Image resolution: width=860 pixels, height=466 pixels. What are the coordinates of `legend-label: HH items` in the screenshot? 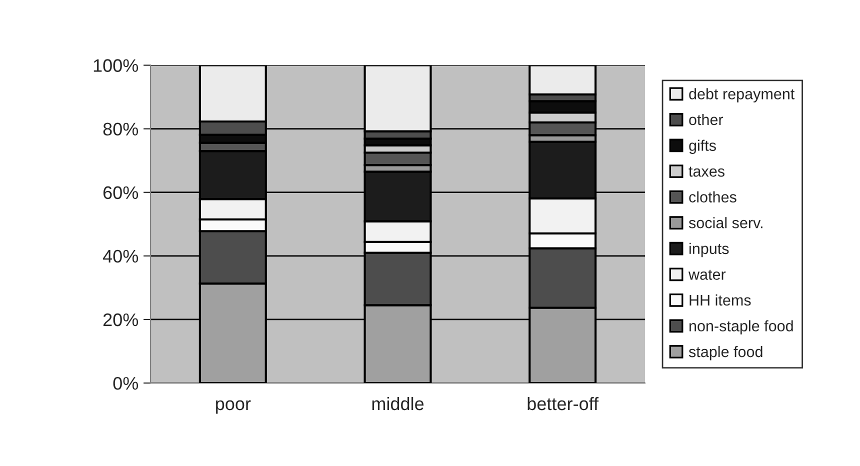 It's located at (720, 300).